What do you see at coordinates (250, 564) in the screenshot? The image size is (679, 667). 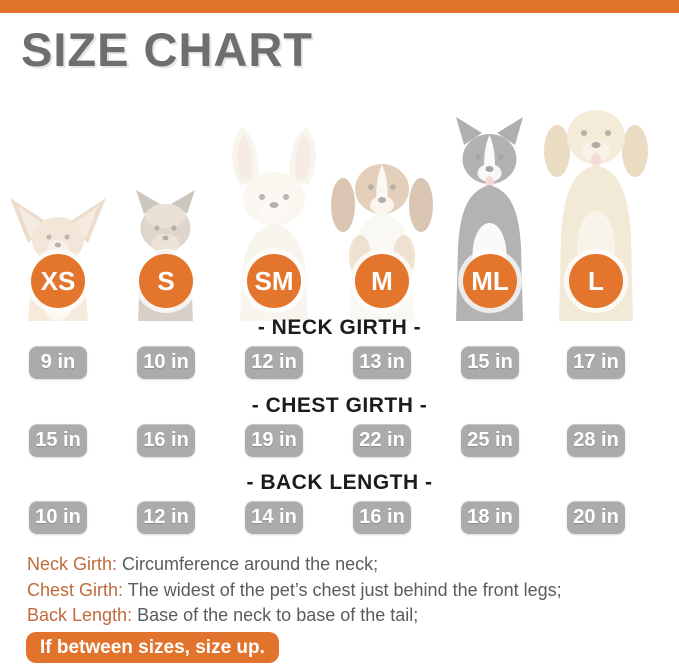 I see `neck-girth-description: Circumference around the neck;` at bounding box center [250, 564].